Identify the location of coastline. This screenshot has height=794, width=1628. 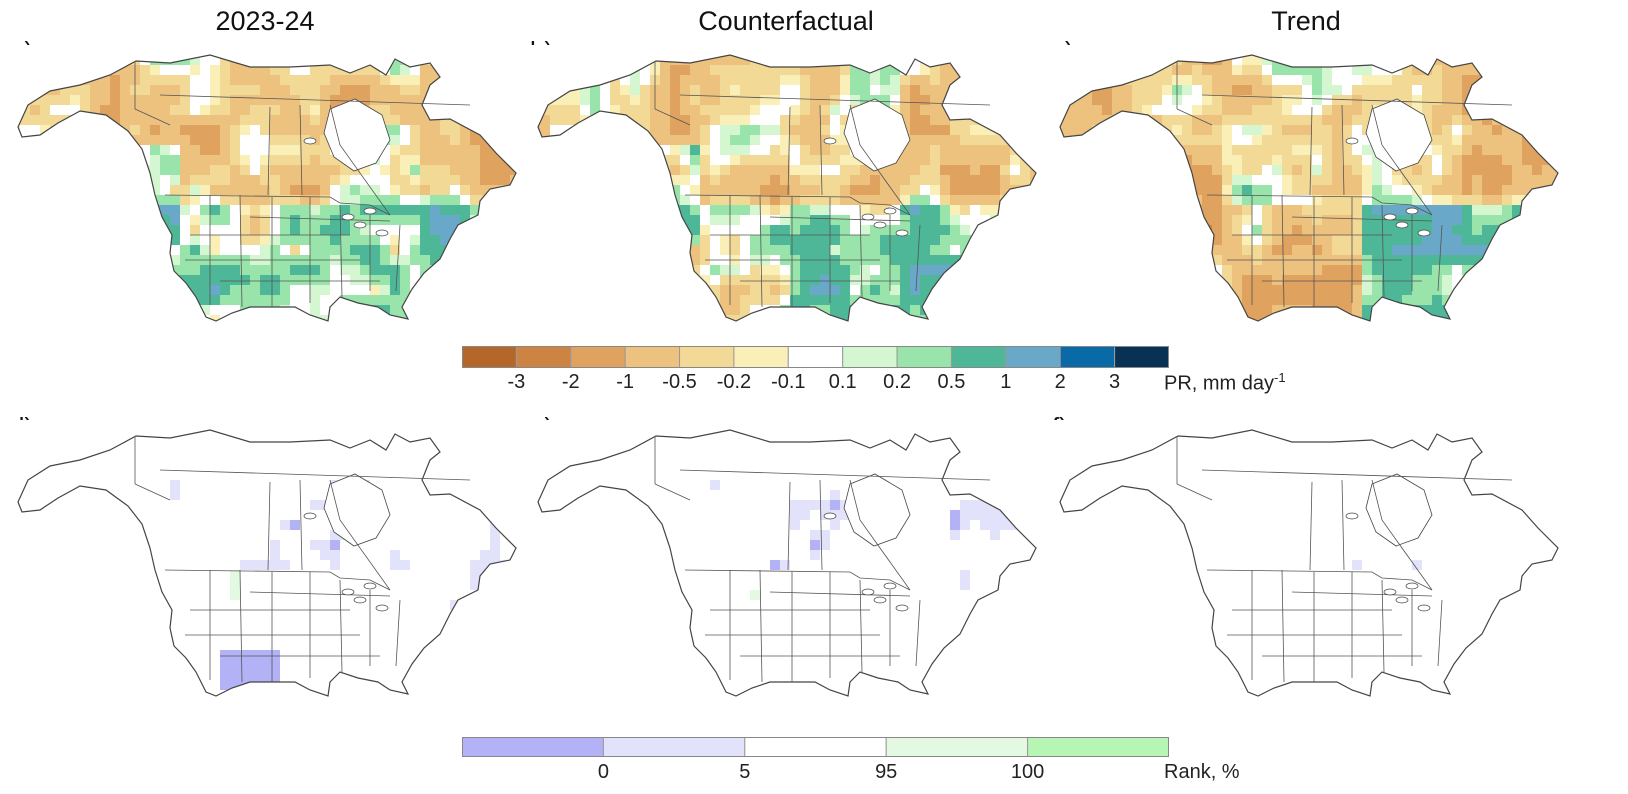
(1309, 188).